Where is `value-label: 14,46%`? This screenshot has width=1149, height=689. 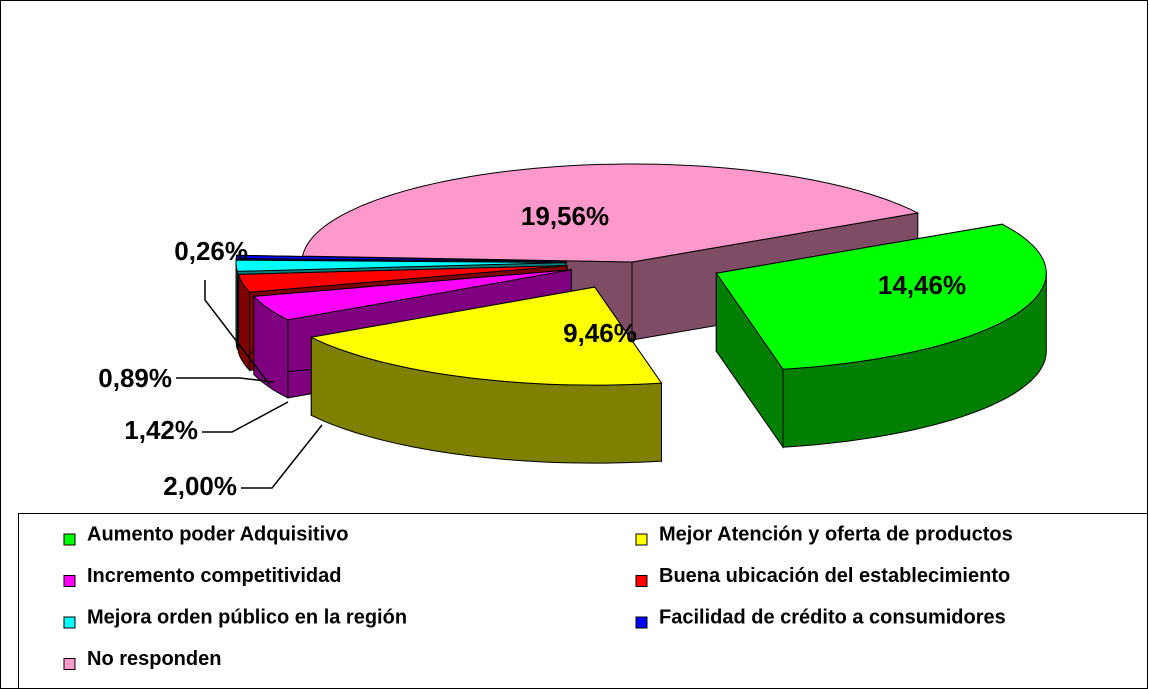 value-label: 14,46% is located at coordinates (922, 285).